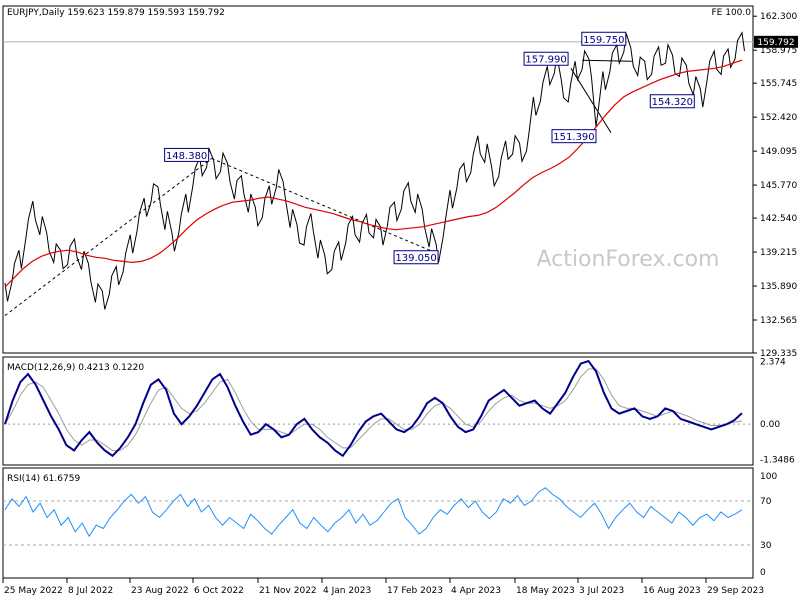  Describe the element at coordinates (778, 118) in the screenshot. I see `price-tick-label: 152.420` at that location.